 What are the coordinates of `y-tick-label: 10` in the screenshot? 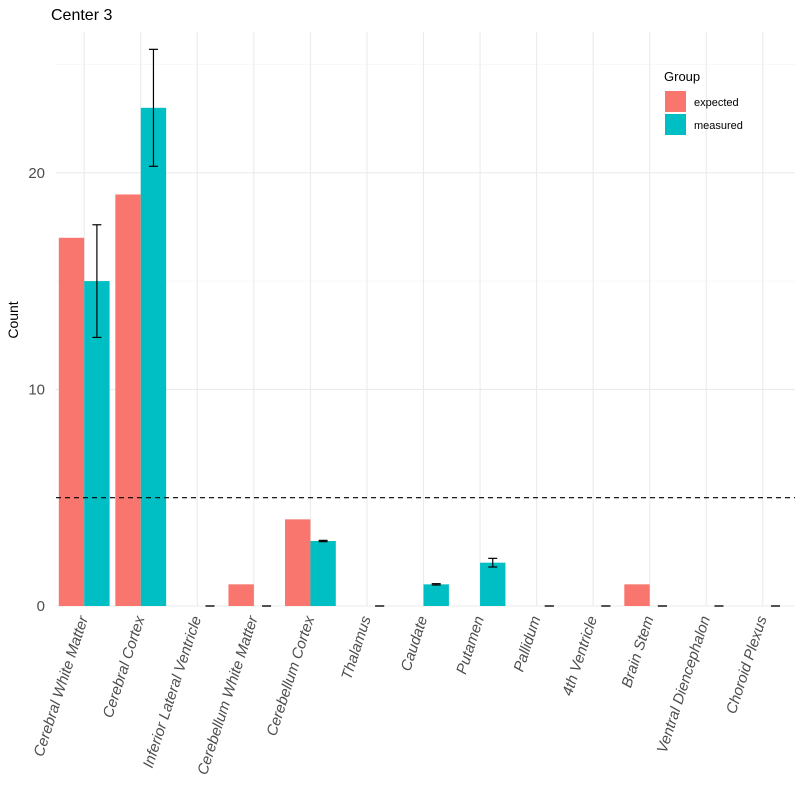 It's located at (36, 389).